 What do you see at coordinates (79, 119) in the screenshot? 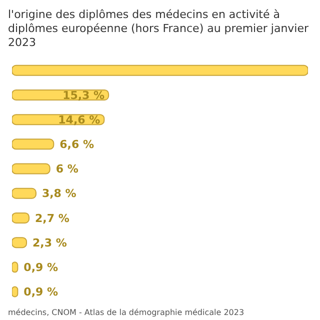
I see `data-label: 14,6 %` at bounding box center [79, 119].